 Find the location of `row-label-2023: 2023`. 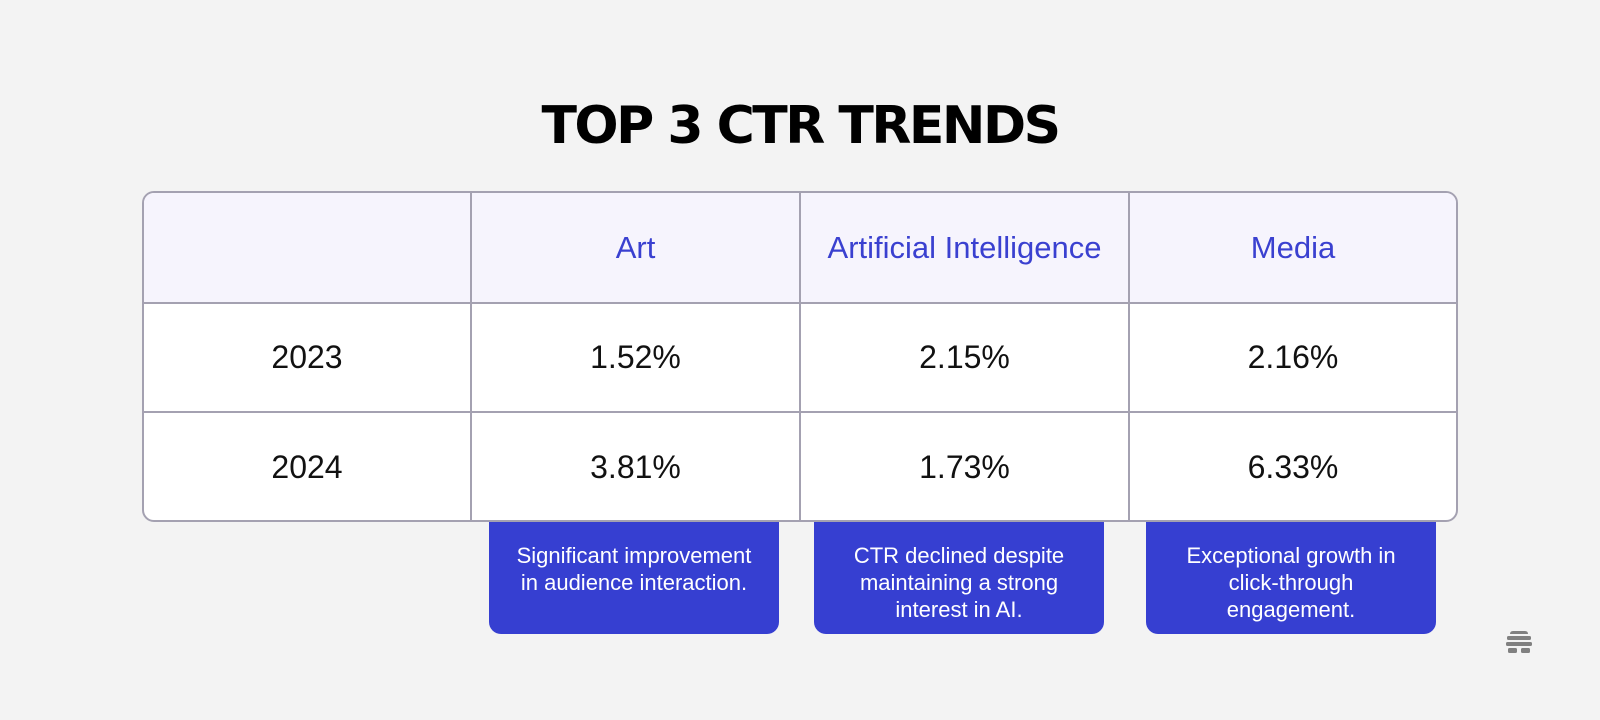

row-label-2023: 2023 is located at coordinates (308, 357).